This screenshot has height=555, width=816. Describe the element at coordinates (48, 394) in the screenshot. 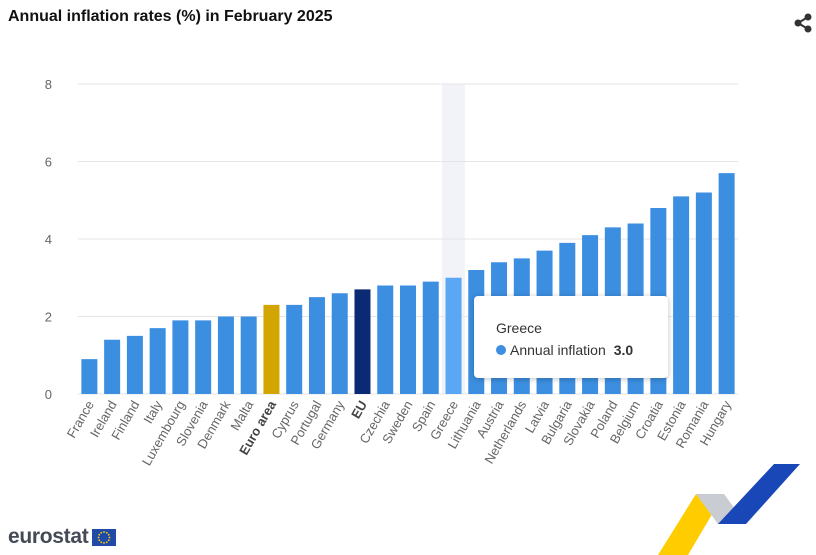

I see `y-tick-label: 0` at that location.